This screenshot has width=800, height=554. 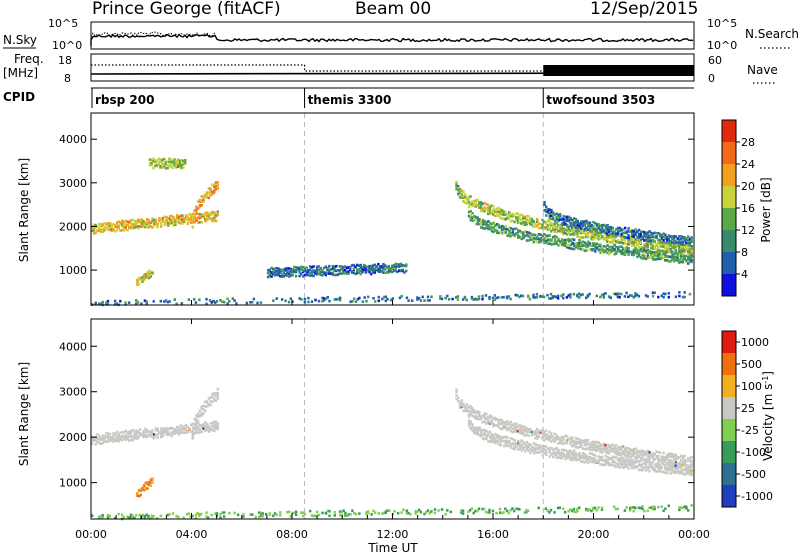 What do you see at coordinates (73, 392) in the screenshot?
I see `y-tick-label: 3000` at bounding box center [73, 392].